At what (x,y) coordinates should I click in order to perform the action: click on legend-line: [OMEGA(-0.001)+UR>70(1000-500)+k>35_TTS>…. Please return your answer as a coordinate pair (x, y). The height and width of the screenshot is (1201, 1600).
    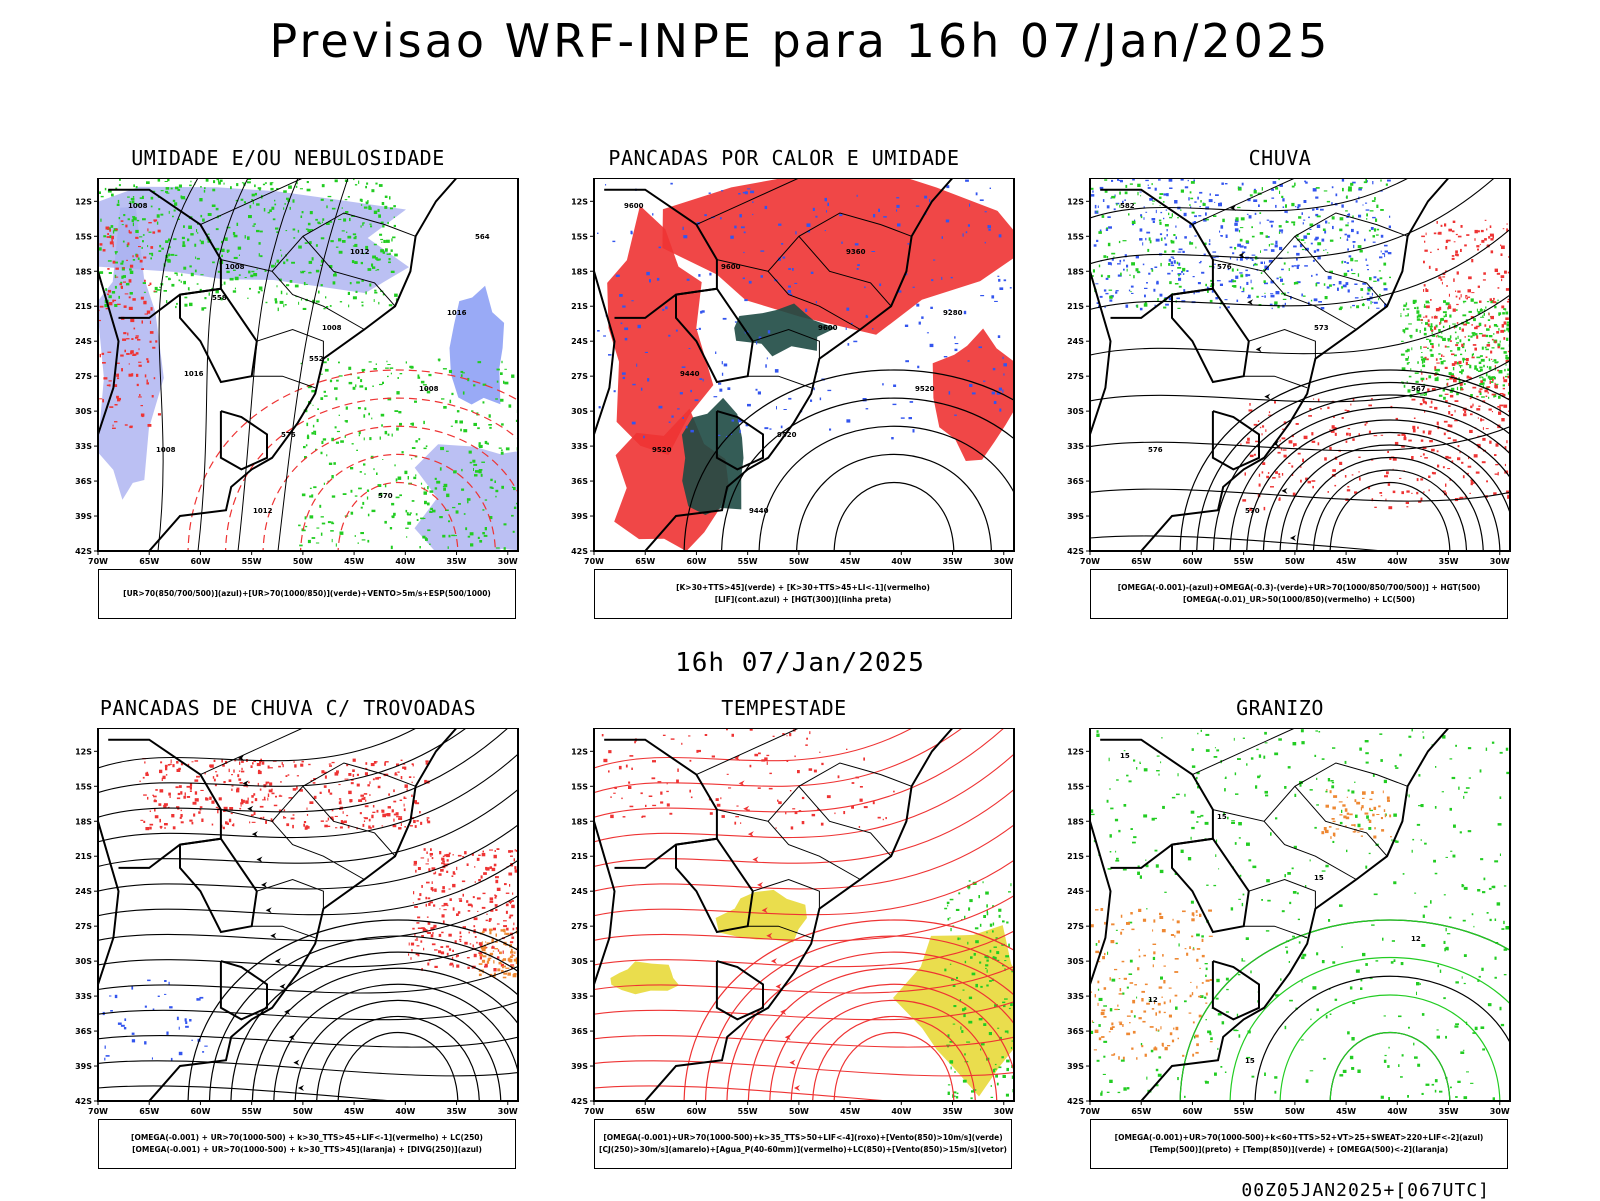
    Looking at the image, I should click on (802, 1138).